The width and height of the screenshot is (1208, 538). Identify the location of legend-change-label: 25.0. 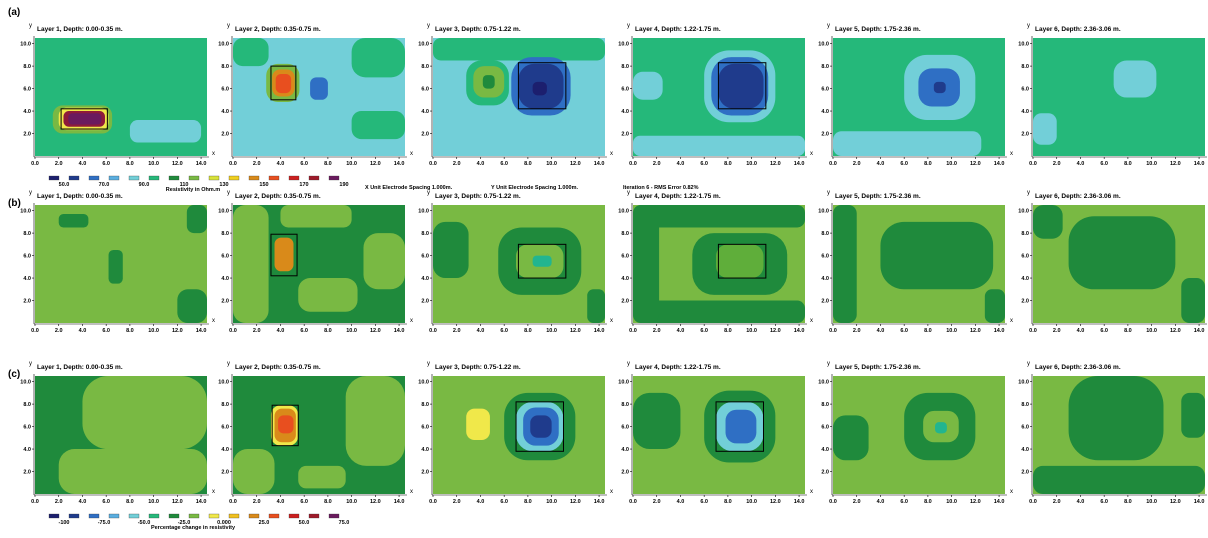
(264, 523).